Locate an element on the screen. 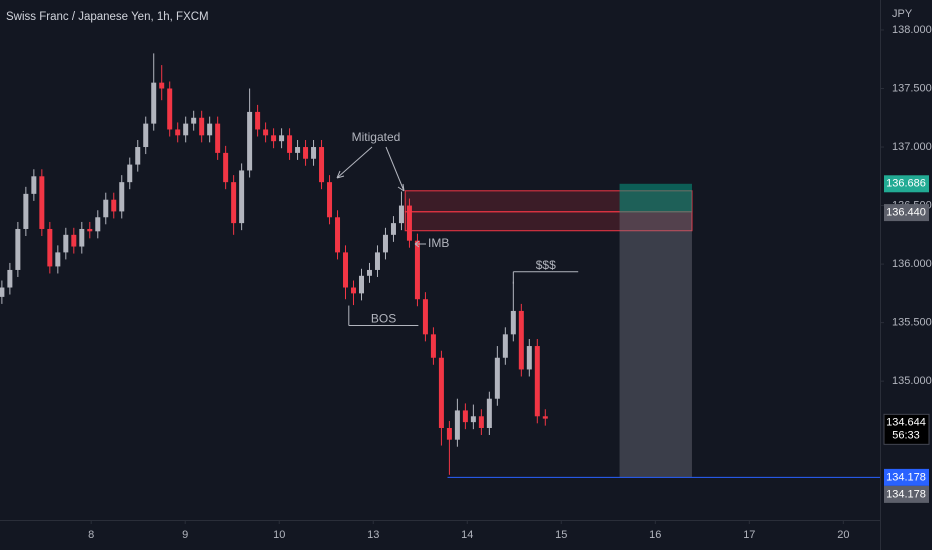 The width and height of the screenshot is (932, 550). price-label: 136.440 is located at coordinates (906, 212).